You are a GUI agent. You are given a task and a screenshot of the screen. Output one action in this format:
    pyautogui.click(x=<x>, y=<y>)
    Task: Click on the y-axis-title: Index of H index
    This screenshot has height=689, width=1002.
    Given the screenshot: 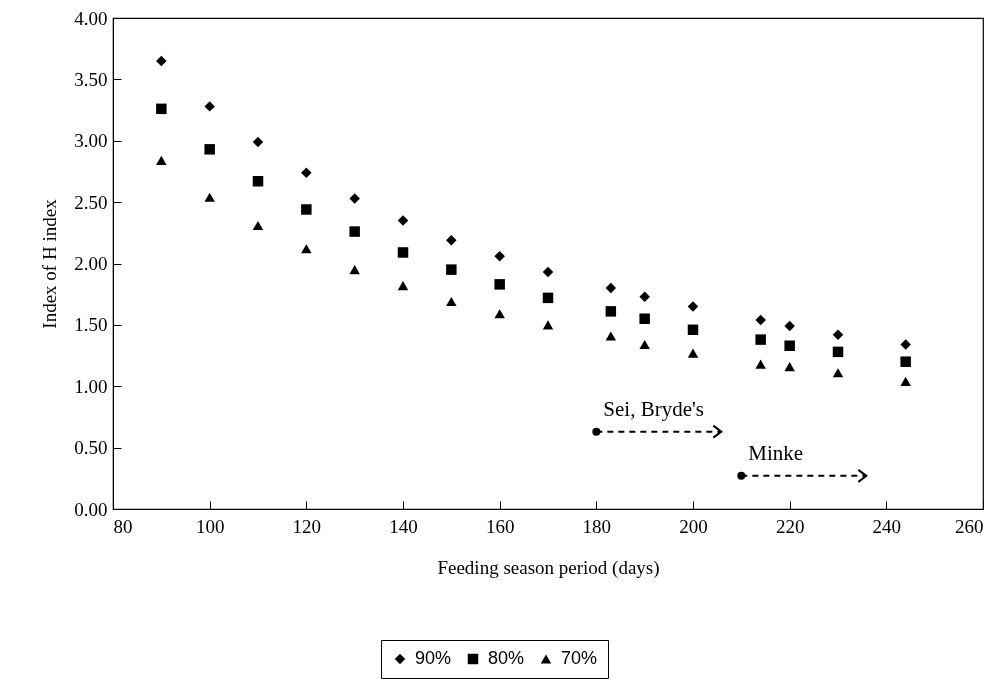 What is the action you would take?
    pyautogui.click(x=50, y=263)
    